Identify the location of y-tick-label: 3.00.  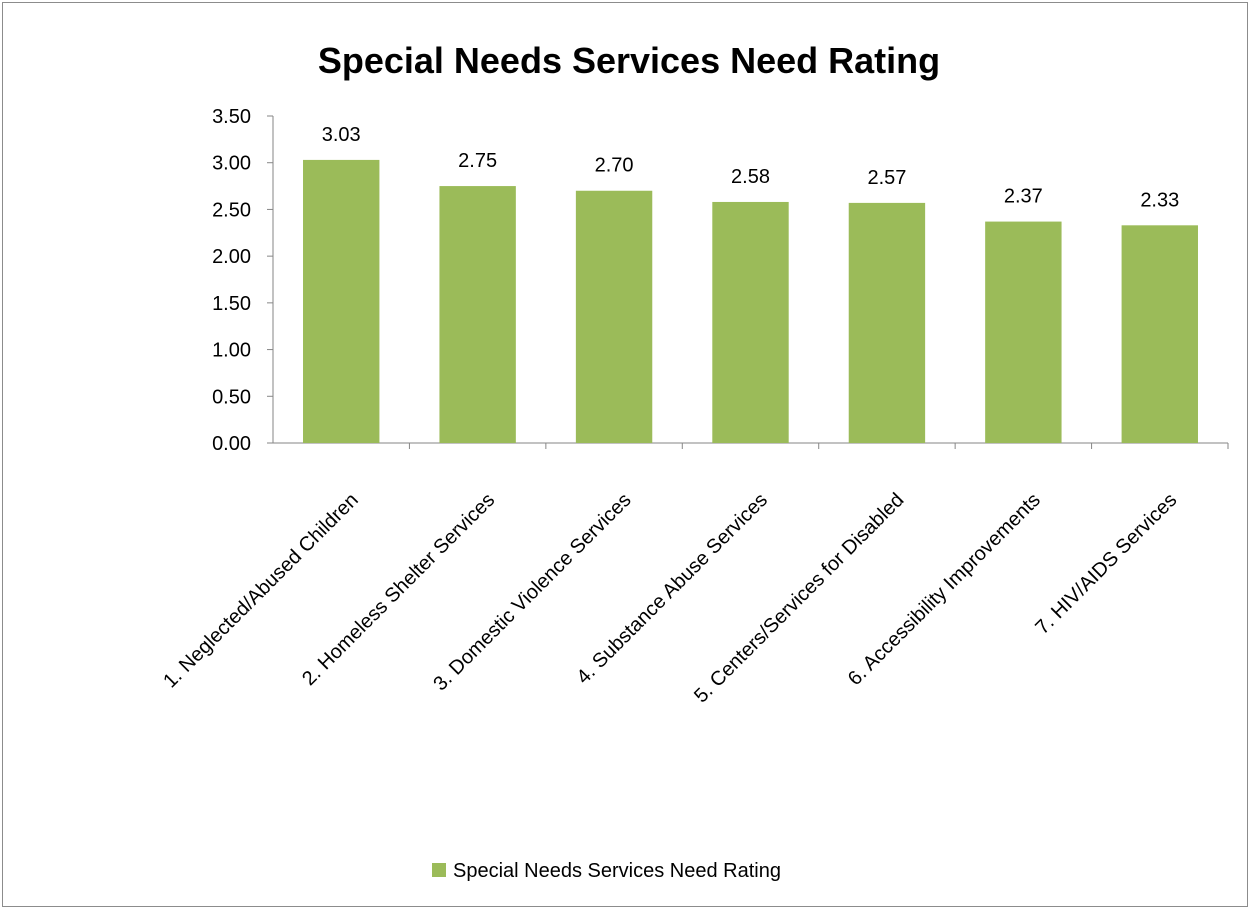
(231, 164).